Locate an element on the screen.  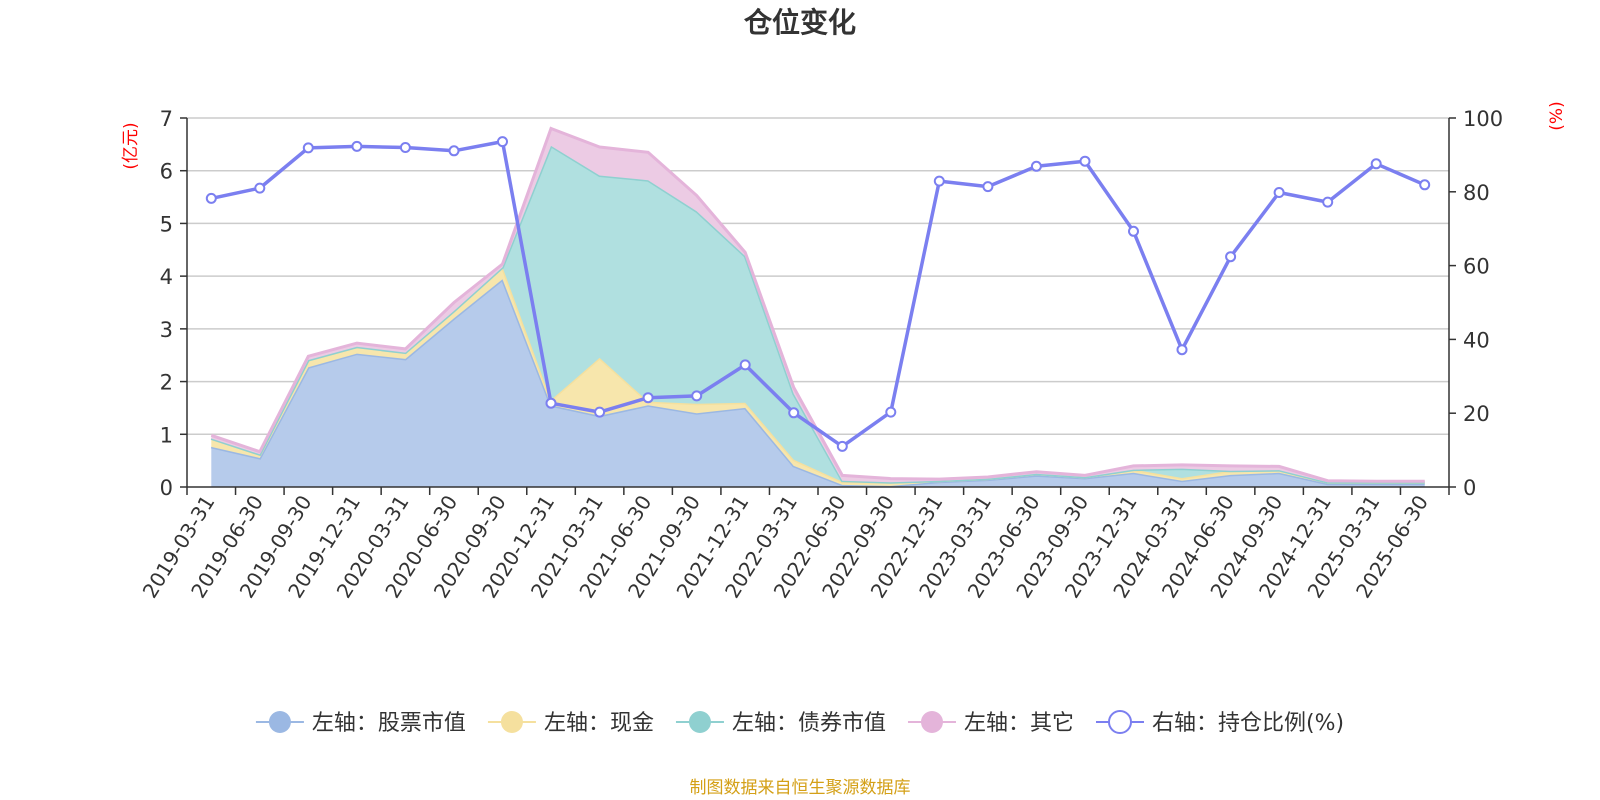
right-tick-label: 20 is located at coordinates (1476, 414).